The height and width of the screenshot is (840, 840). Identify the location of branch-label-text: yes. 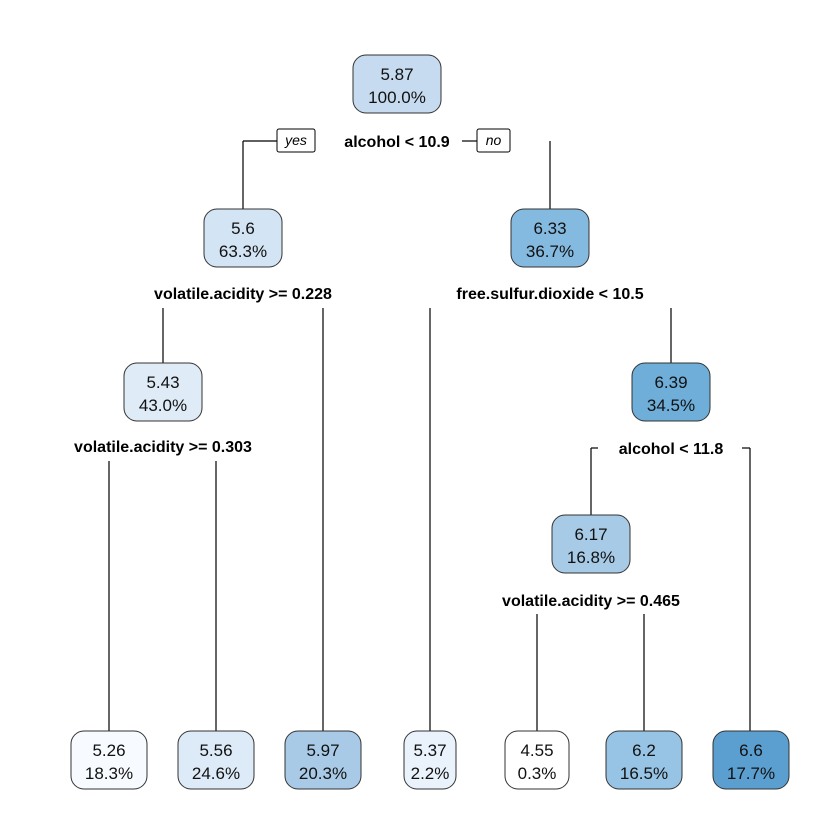
(295, 140).